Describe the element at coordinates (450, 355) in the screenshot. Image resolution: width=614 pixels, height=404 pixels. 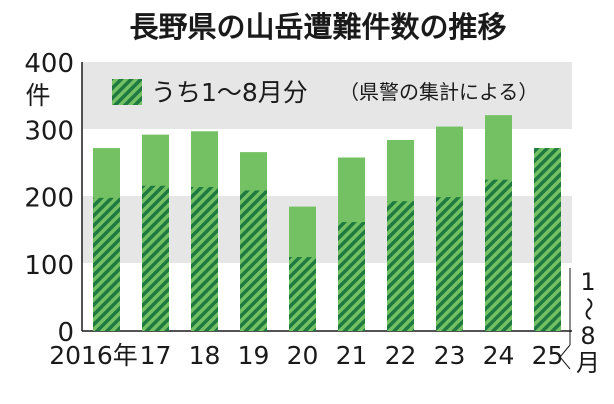
I see `x-tick-label: 23` at that location.